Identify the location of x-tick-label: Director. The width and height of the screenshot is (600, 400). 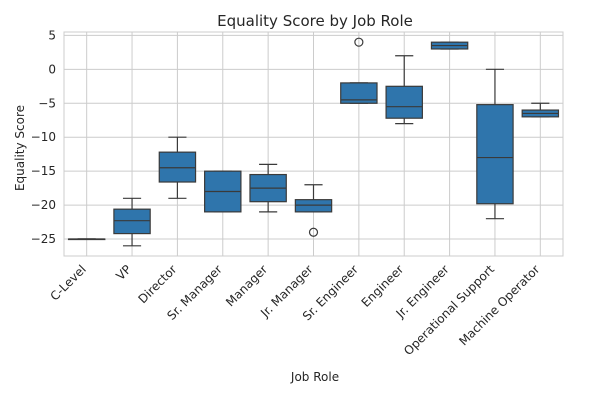
(158, 284).